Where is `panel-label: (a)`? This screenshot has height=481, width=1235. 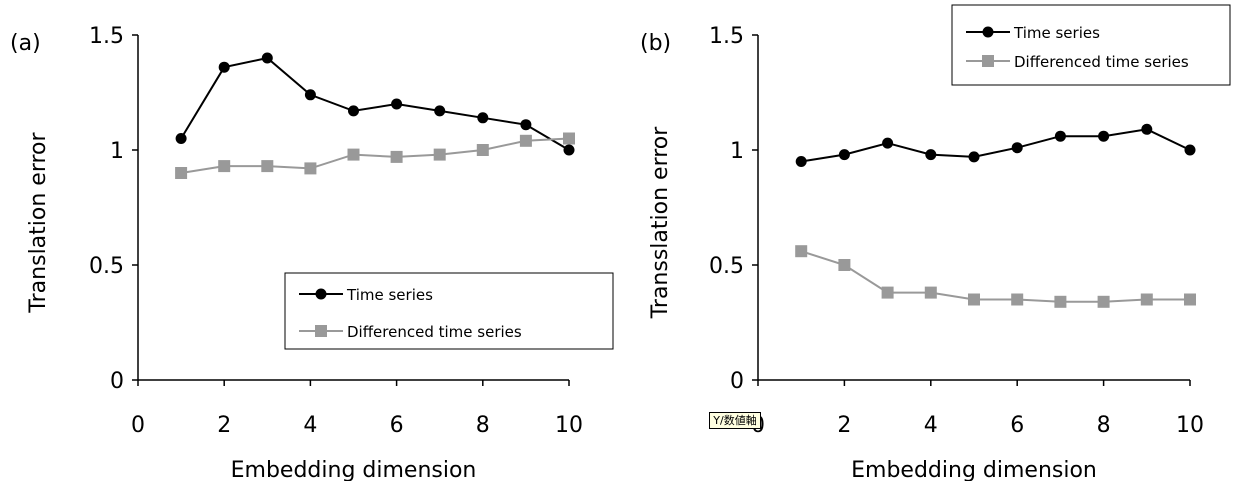
panel-label: (a) is located at coordinates (25, 43).